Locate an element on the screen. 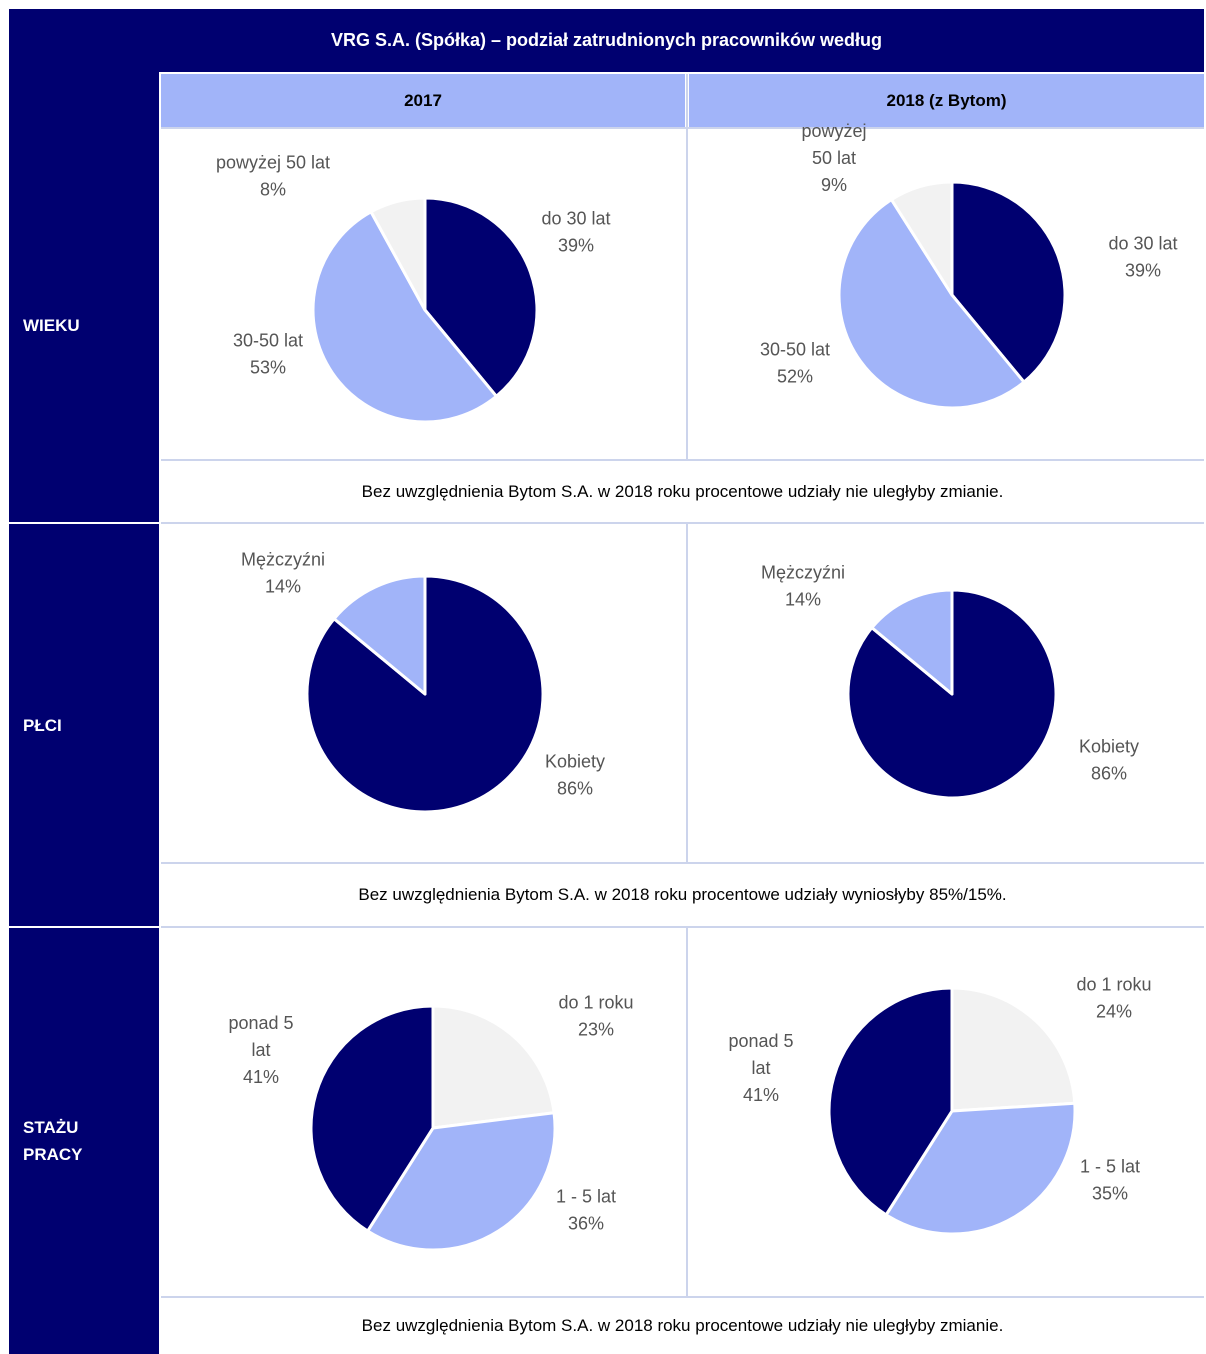 The image size is (1206, 1354). column-header-2018: 2018 (z Bytom) is located at coordinates (946, 100).